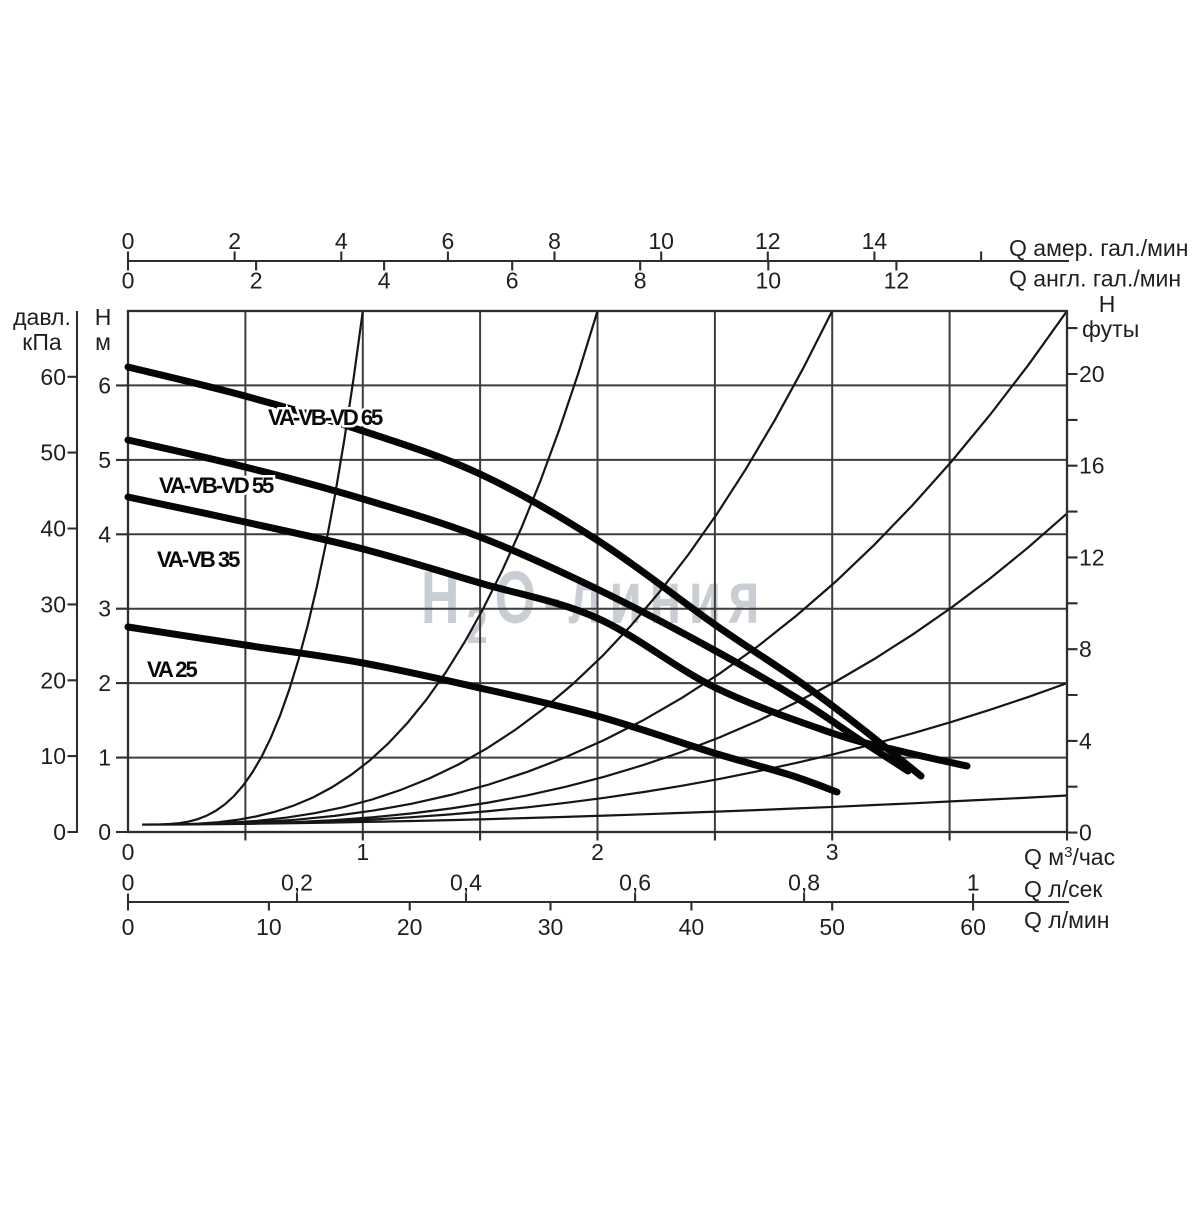  Describe the element at coordinates (104, 460) in the screenshot. I see `svg-text: 5` at that location.